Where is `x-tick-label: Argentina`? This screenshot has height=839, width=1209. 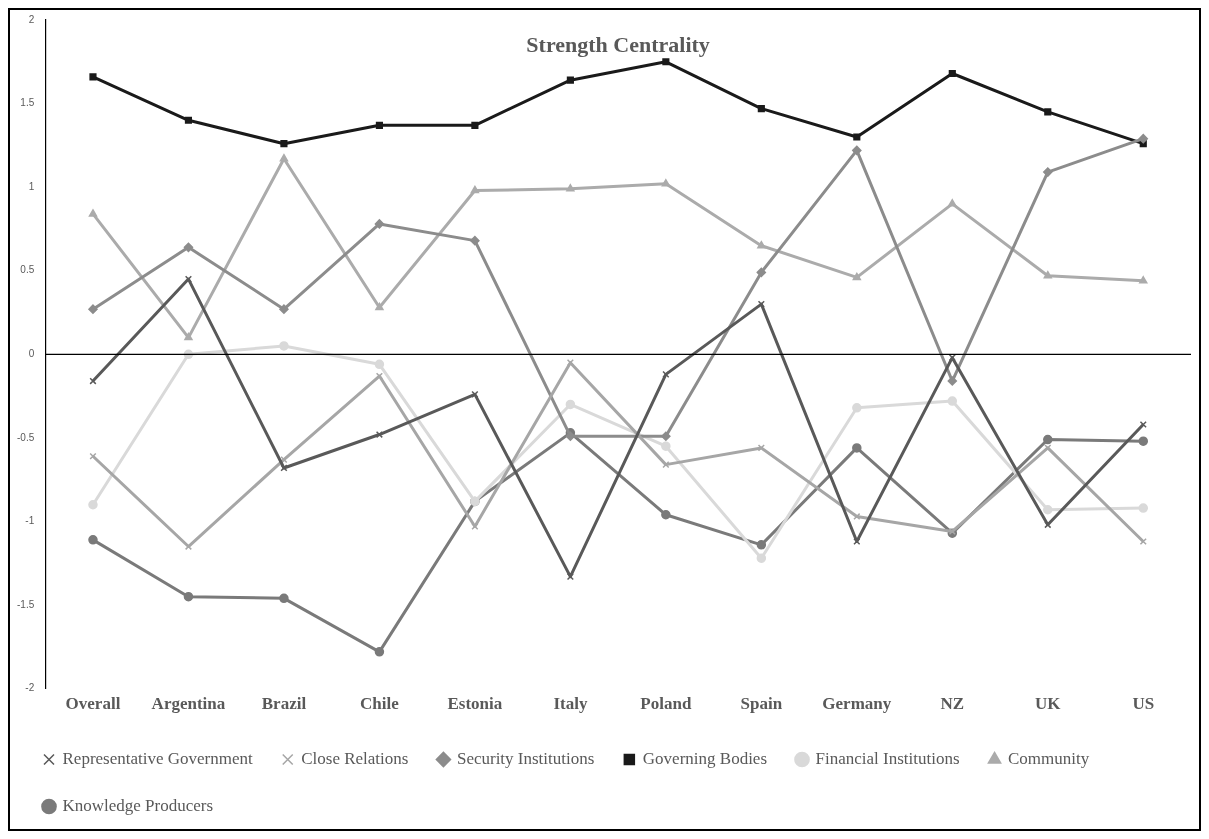 x-tick-label: Argentina is located at coordinates (188, 704).